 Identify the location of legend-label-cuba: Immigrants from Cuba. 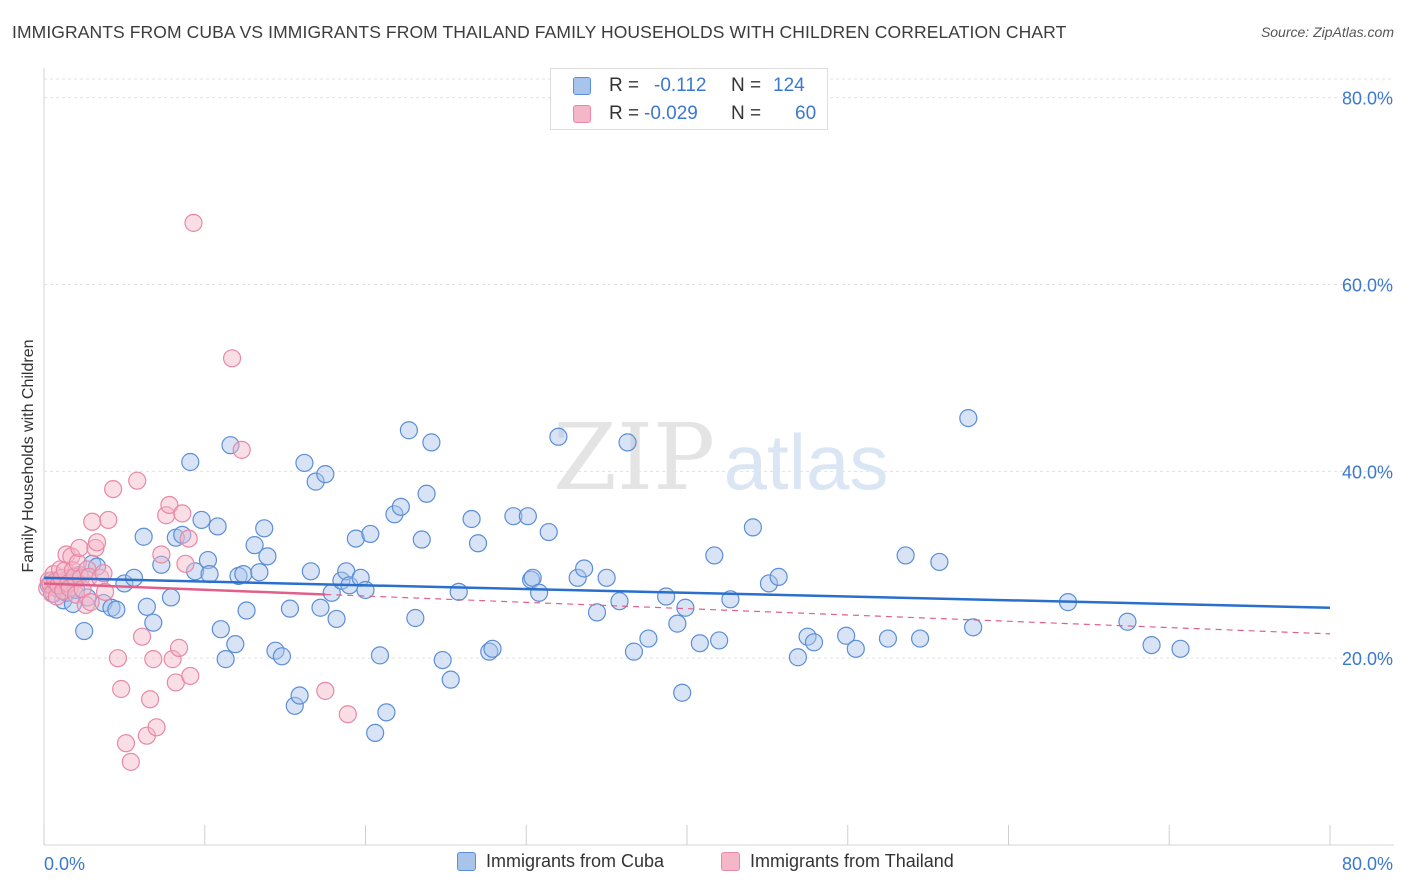
(575, 861).